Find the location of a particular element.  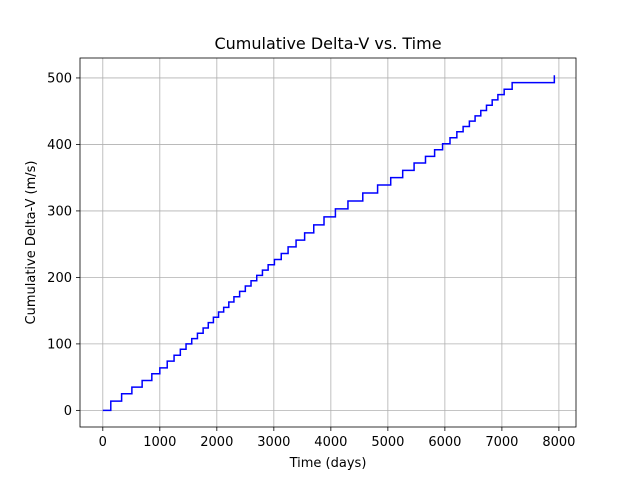

x-tick-label: 6000 is located at coordinates (444, 442).